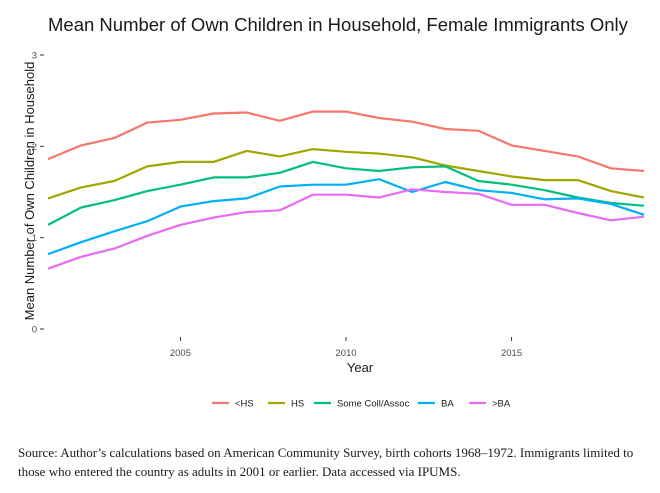 This screenshot has width=660, height=493. I want to click on x-tick-label: 2015, so click(511, 353).